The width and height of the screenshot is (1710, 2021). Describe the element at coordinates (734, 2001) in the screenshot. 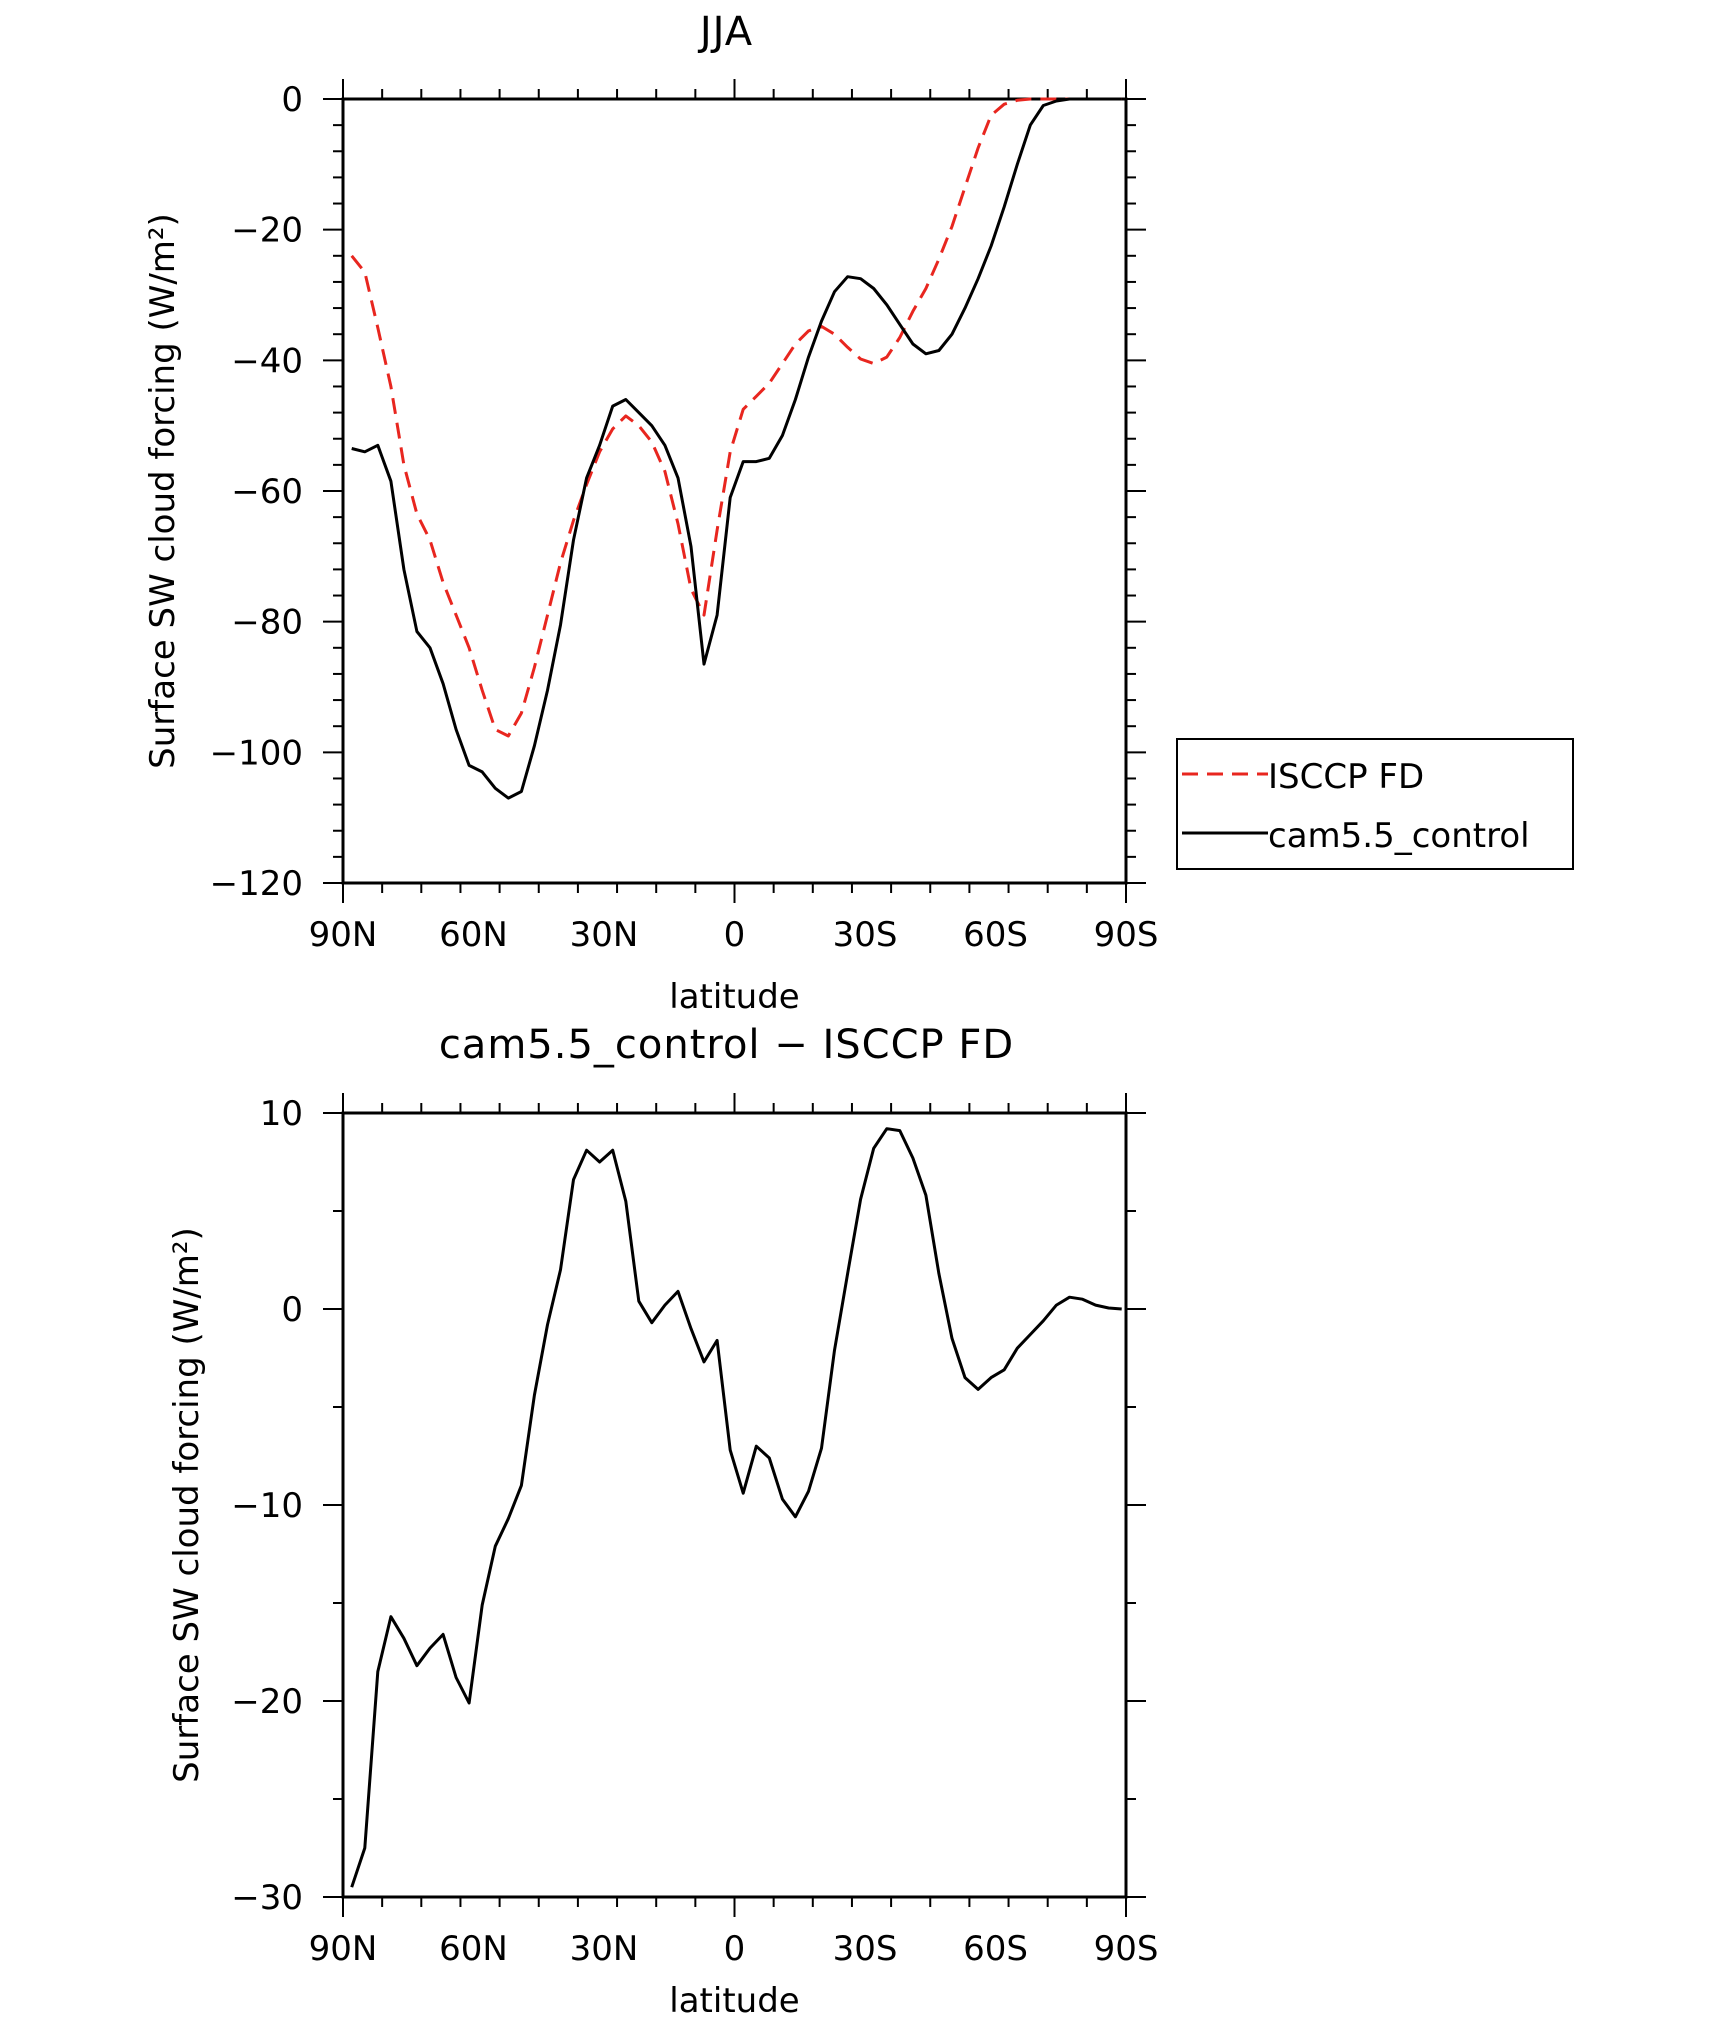

I see `bottom-x-axis-label: latitude` at that location.